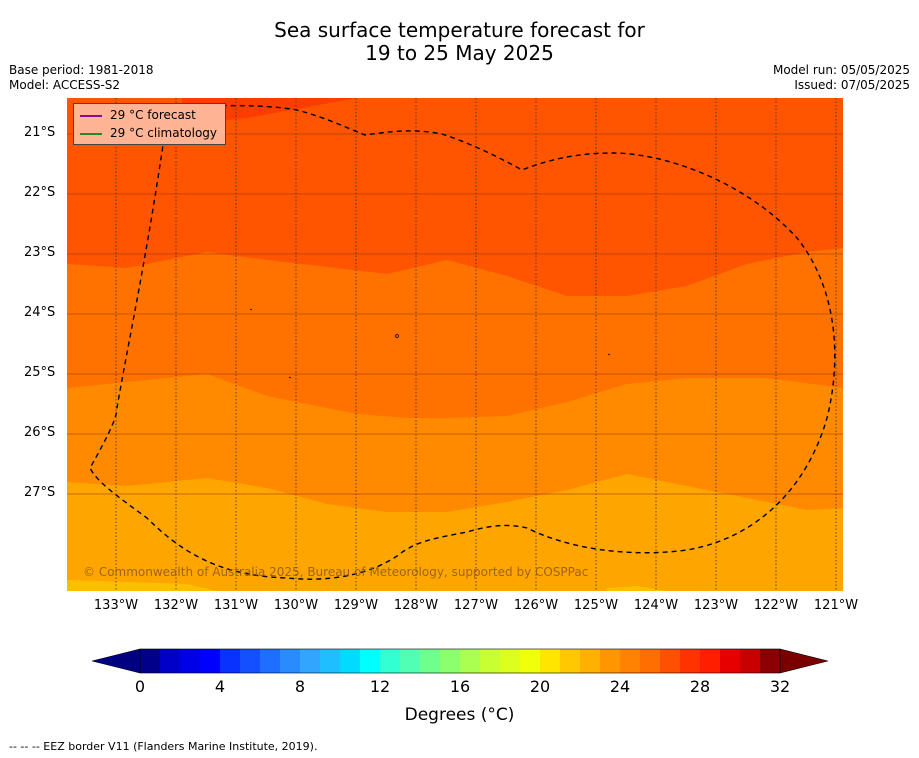 The width and height of the screenshot is (919, 758). I want to click on latitude-label: 22°S, so click(40, 192).